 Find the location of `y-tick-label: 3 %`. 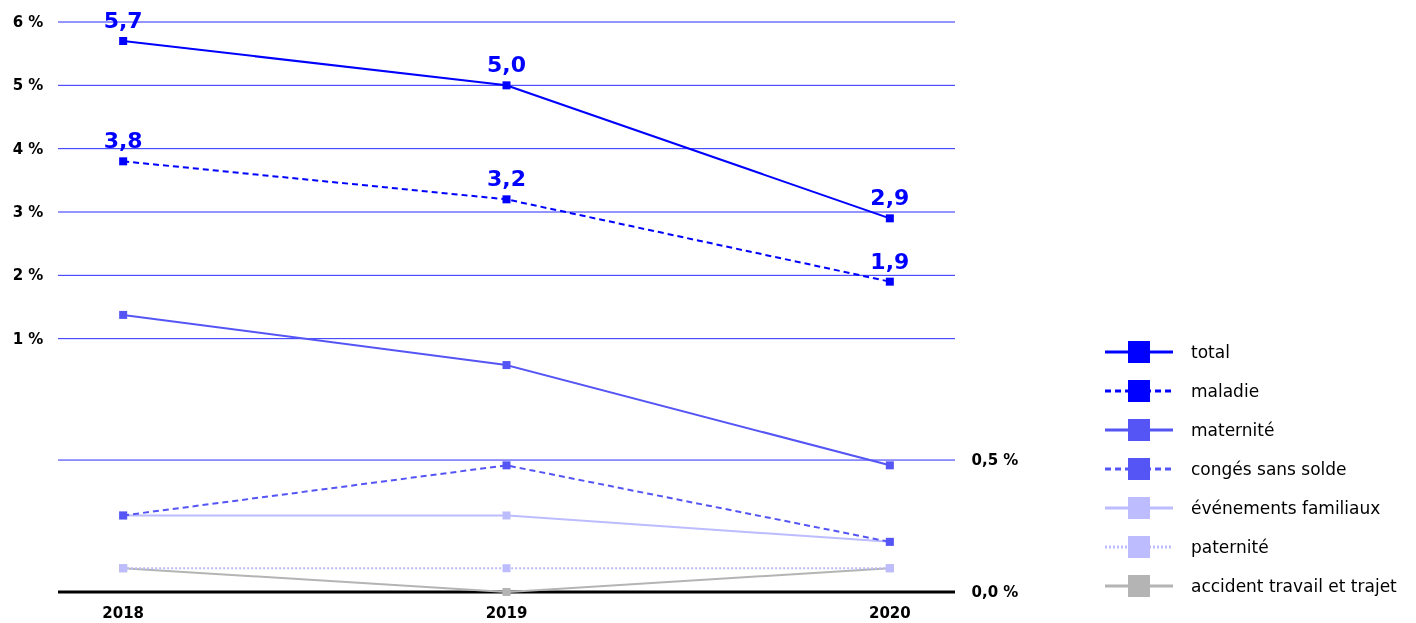

y-tick-label: 3 % is located at coordinates (28, 212).